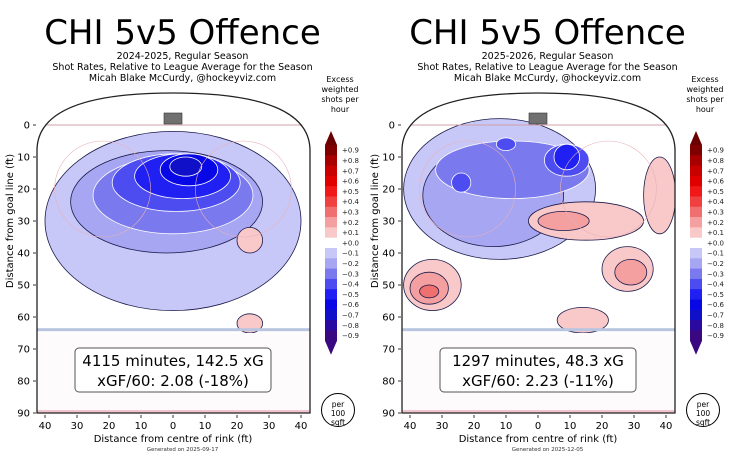 This screenshot has height=468, width=730. What do you see at coordinates (388, 318) in the screenshot?
I see `y-tick-label: 60` at bounding box center [388, 318].